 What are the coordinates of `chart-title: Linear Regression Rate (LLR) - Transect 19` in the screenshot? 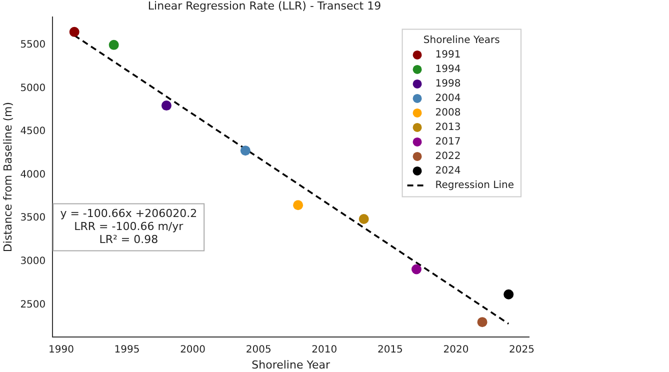 It's located at (265, 6).